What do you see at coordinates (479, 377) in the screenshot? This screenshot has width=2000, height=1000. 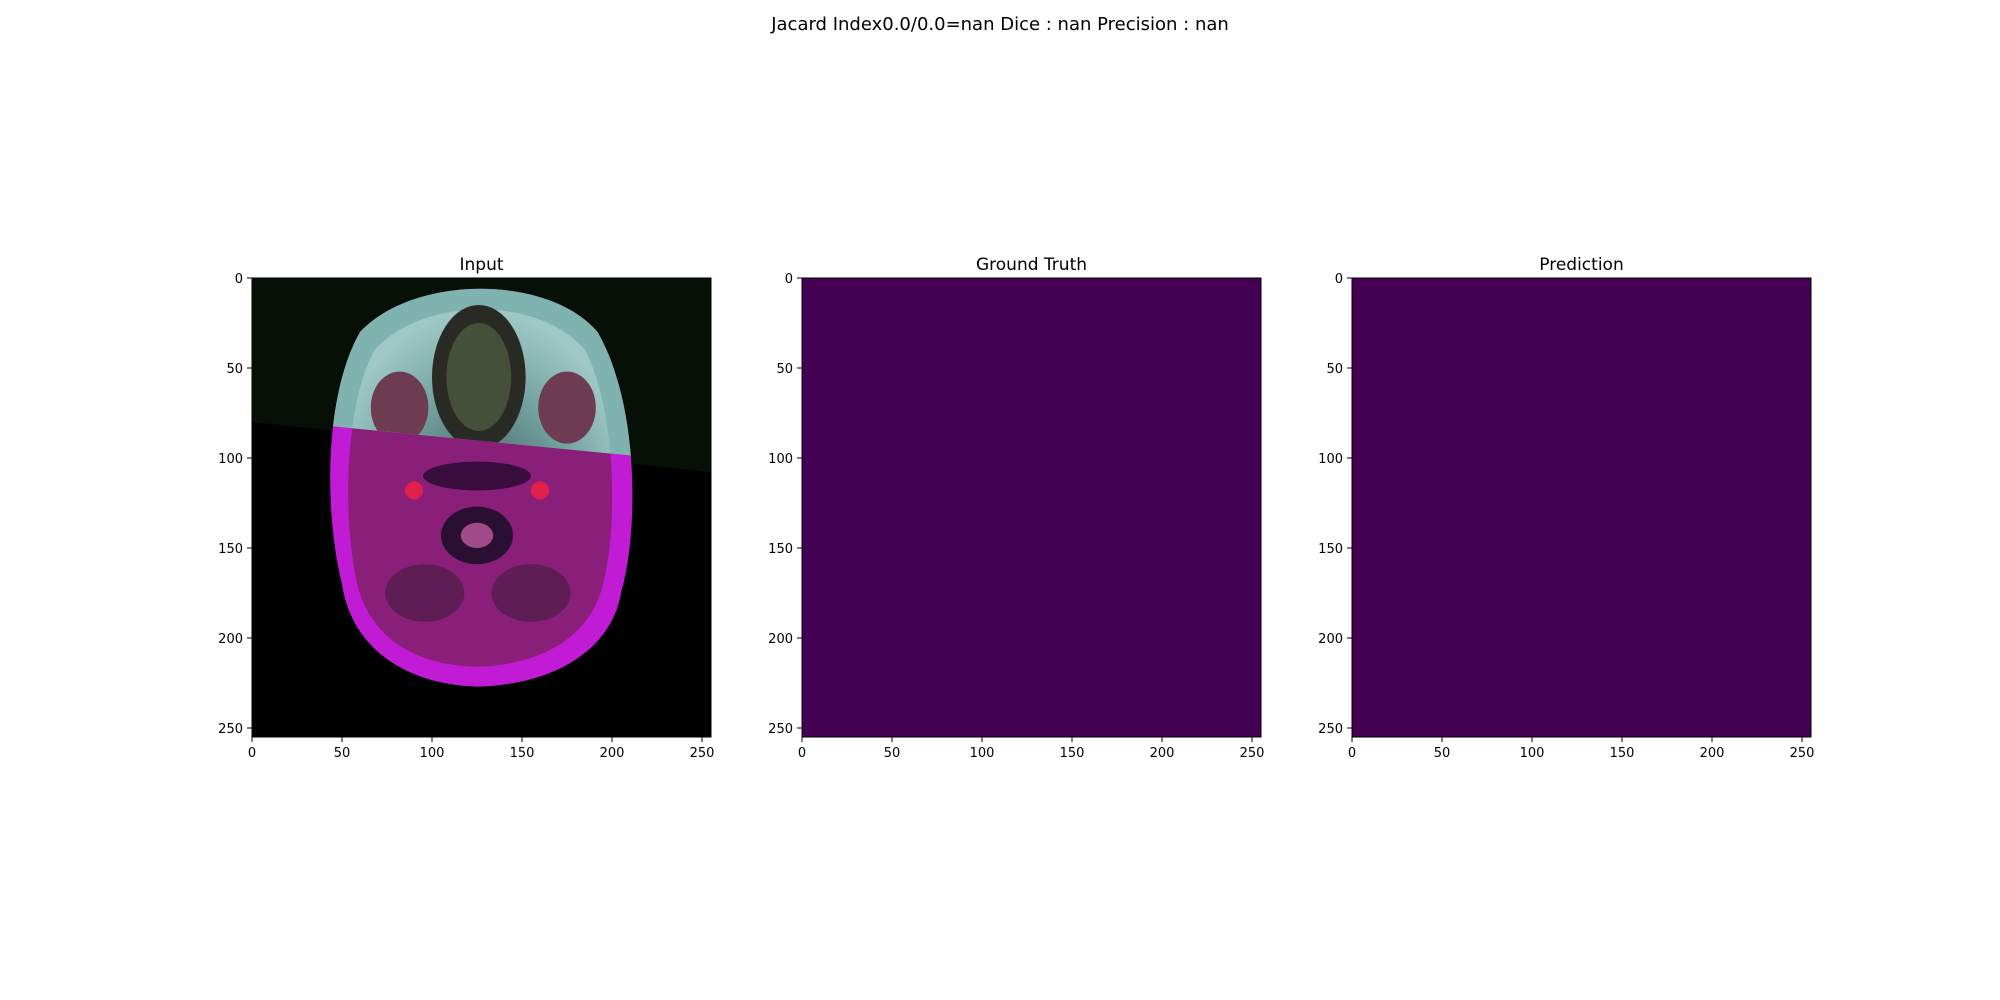 I see `tongue` at bounding box center [479, 377].